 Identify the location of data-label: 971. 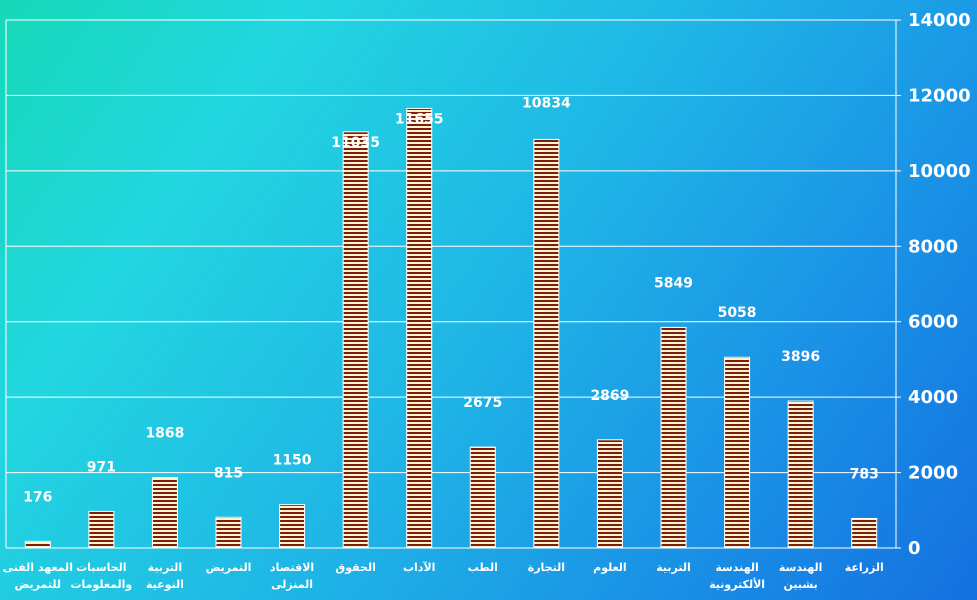
(101, 467).